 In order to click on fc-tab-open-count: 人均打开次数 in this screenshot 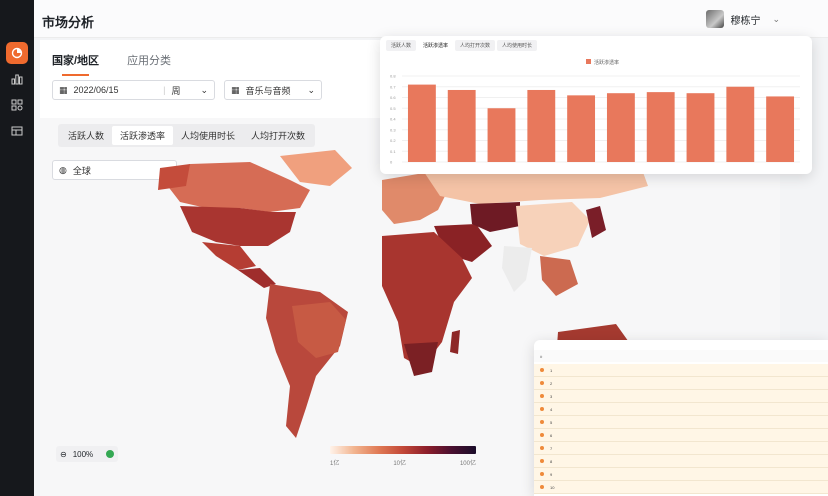, I will do `click(475, 45)`.